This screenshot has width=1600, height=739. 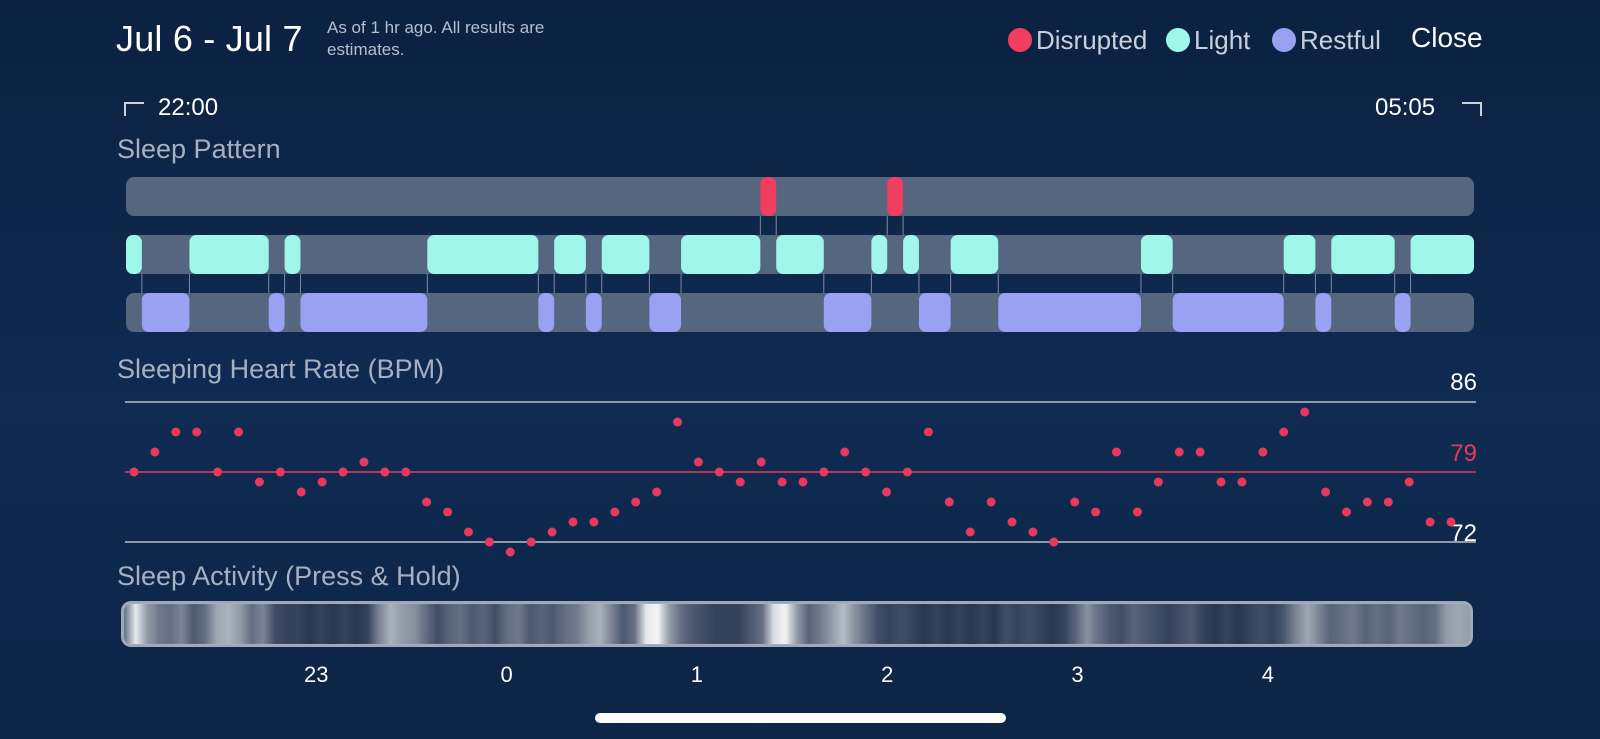 What do you see at coordinates (1405, 107) in the screenshot?
I see `end-time: 05:05` at bounding box center [1405, 107].